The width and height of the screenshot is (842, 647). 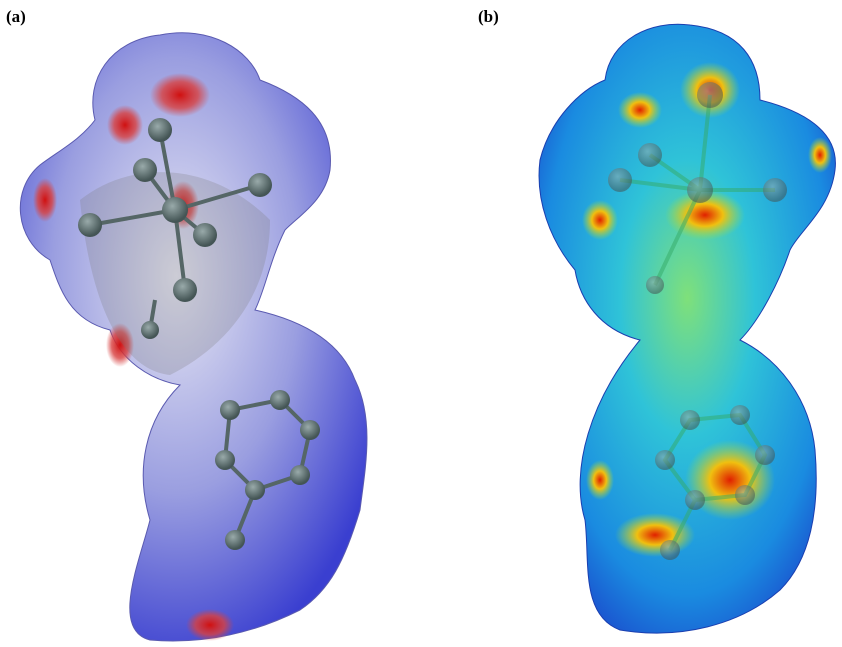 I want to click on panel-label: (a), so click(x=16, y=16).